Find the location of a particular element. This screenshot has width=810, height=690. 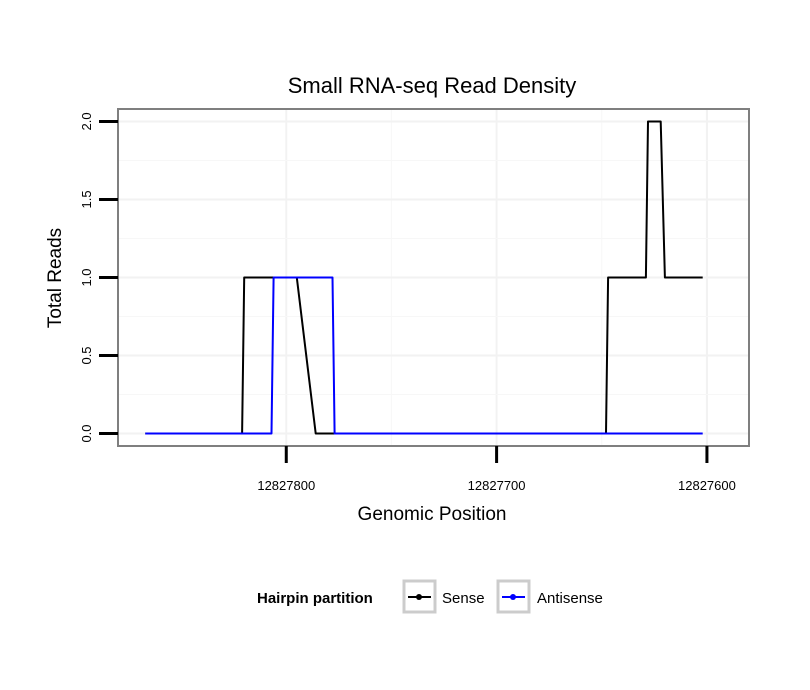

y-axis-title: Total Reads is located at coordinates (55, 278).